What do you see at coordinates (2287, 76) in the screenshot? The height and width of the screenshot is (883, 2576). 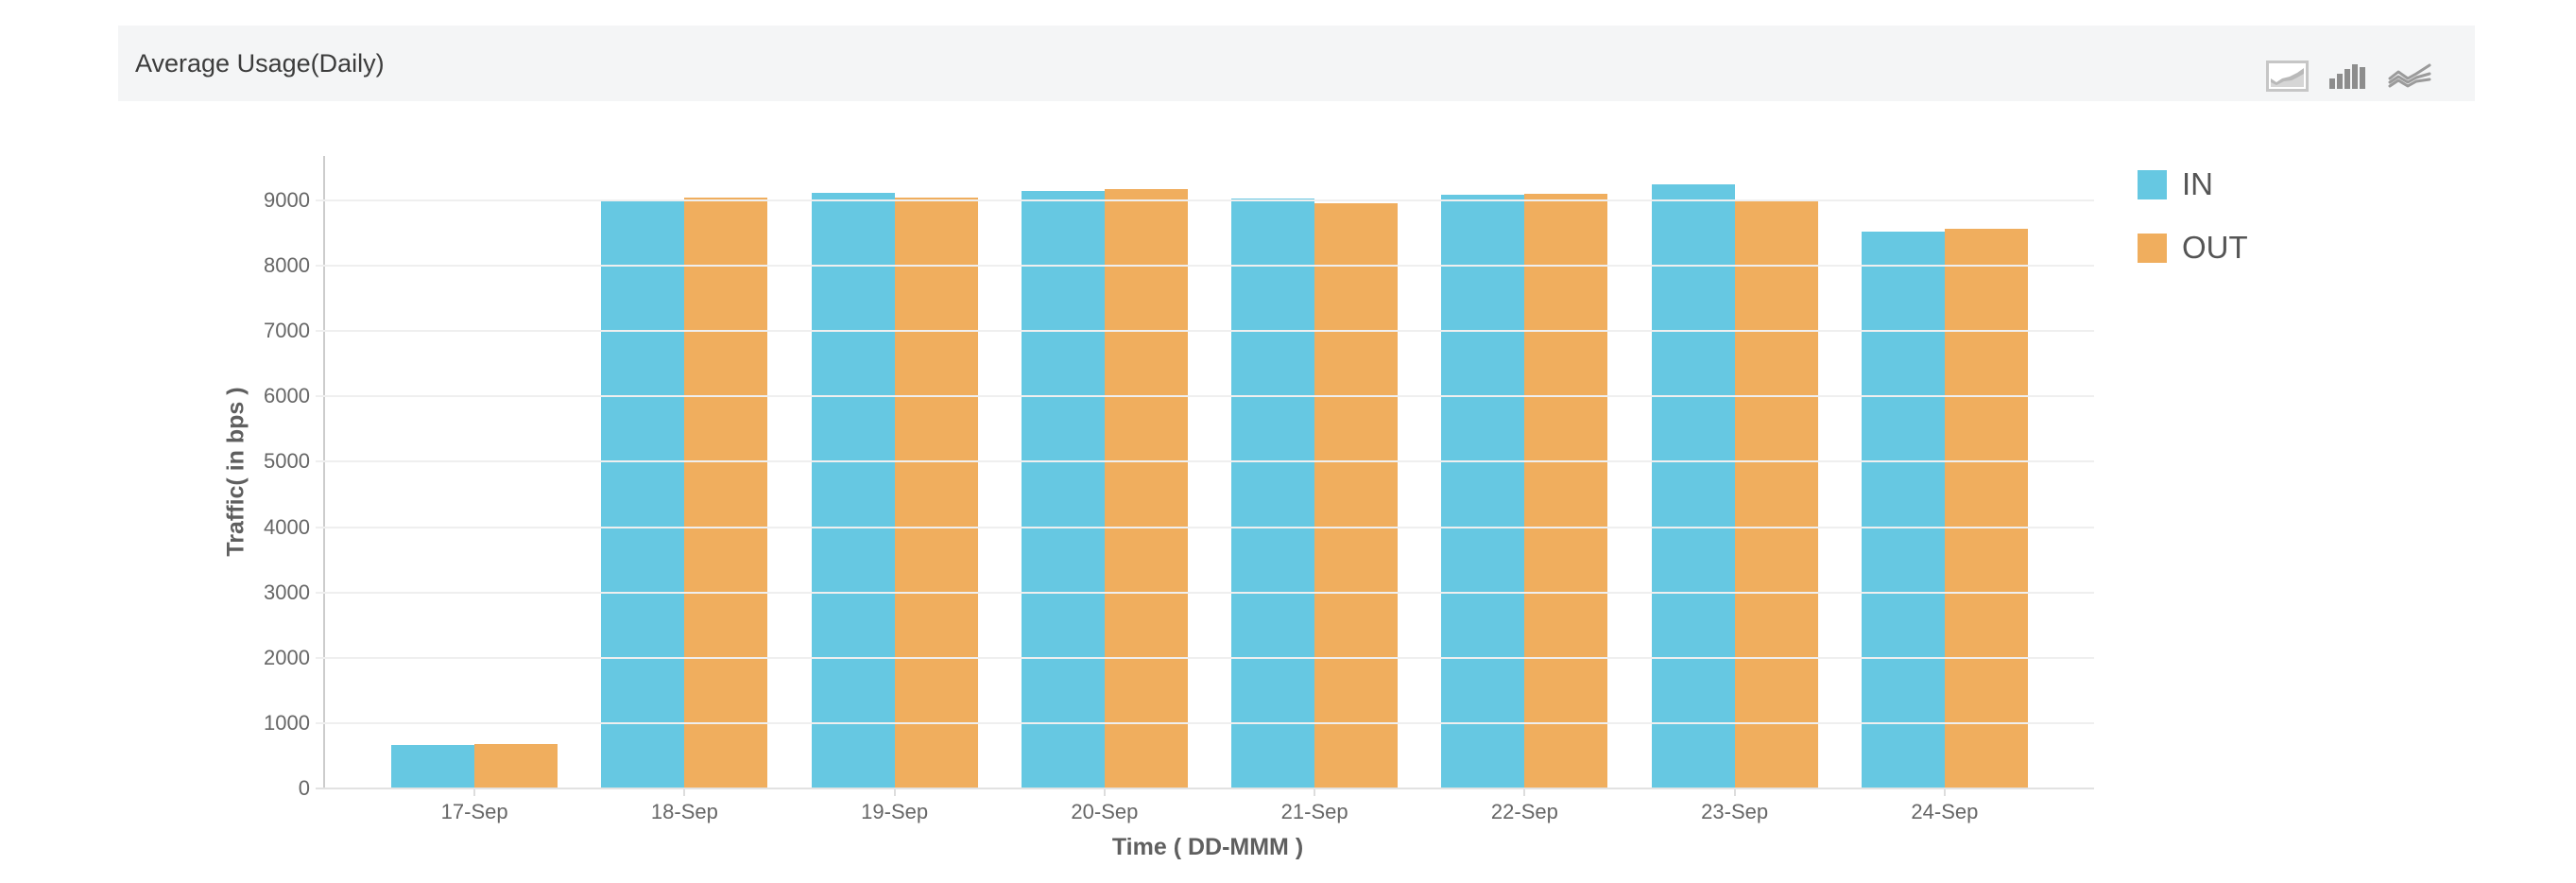 I see `area-chart-icon` at bounding box center [2287, 76].